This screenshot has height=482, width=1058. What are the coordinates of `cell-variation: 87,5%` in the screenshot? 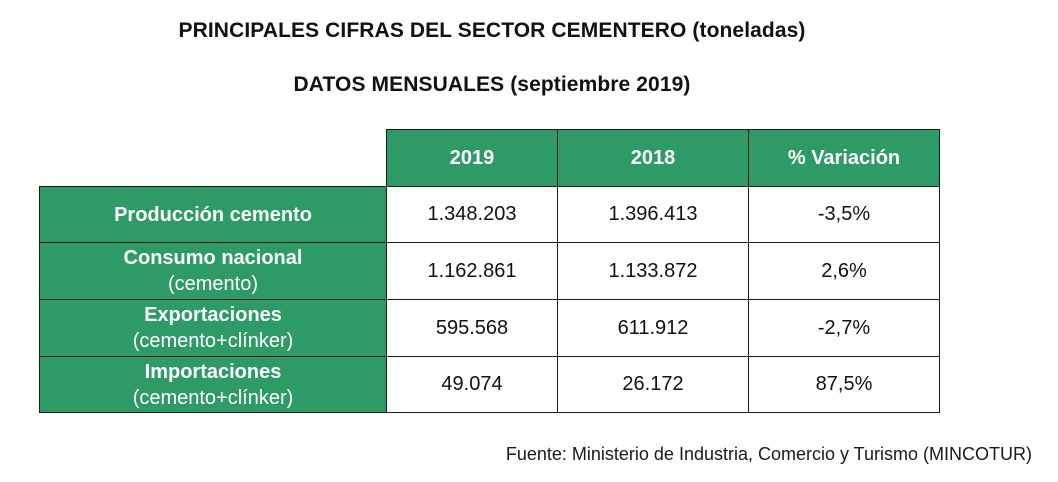 It's located at (844, 384).